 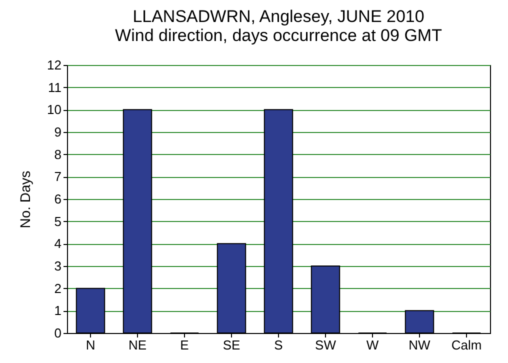 What do you see at coordinates (91, 345) in the screenshot?
I see `x-tick-label: N` at bounding box center [91, 345].